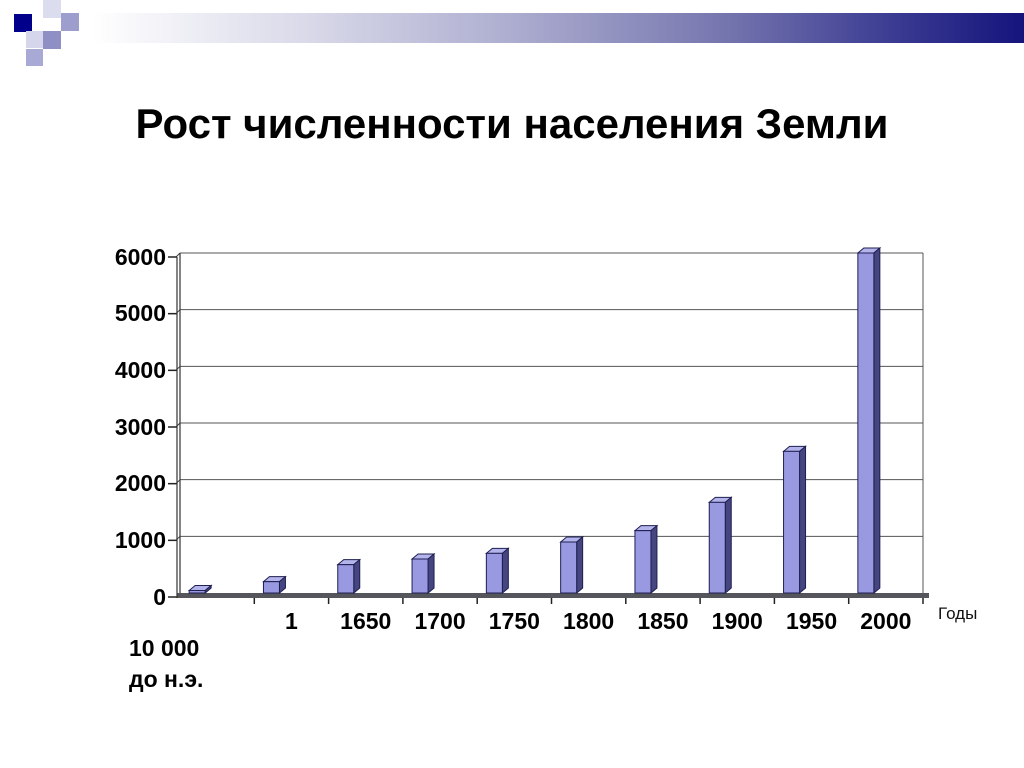  What do you see at coordinates (877, 420) in the screenshot?
I see `bar-side-2000` at bounding box center [877, 420].